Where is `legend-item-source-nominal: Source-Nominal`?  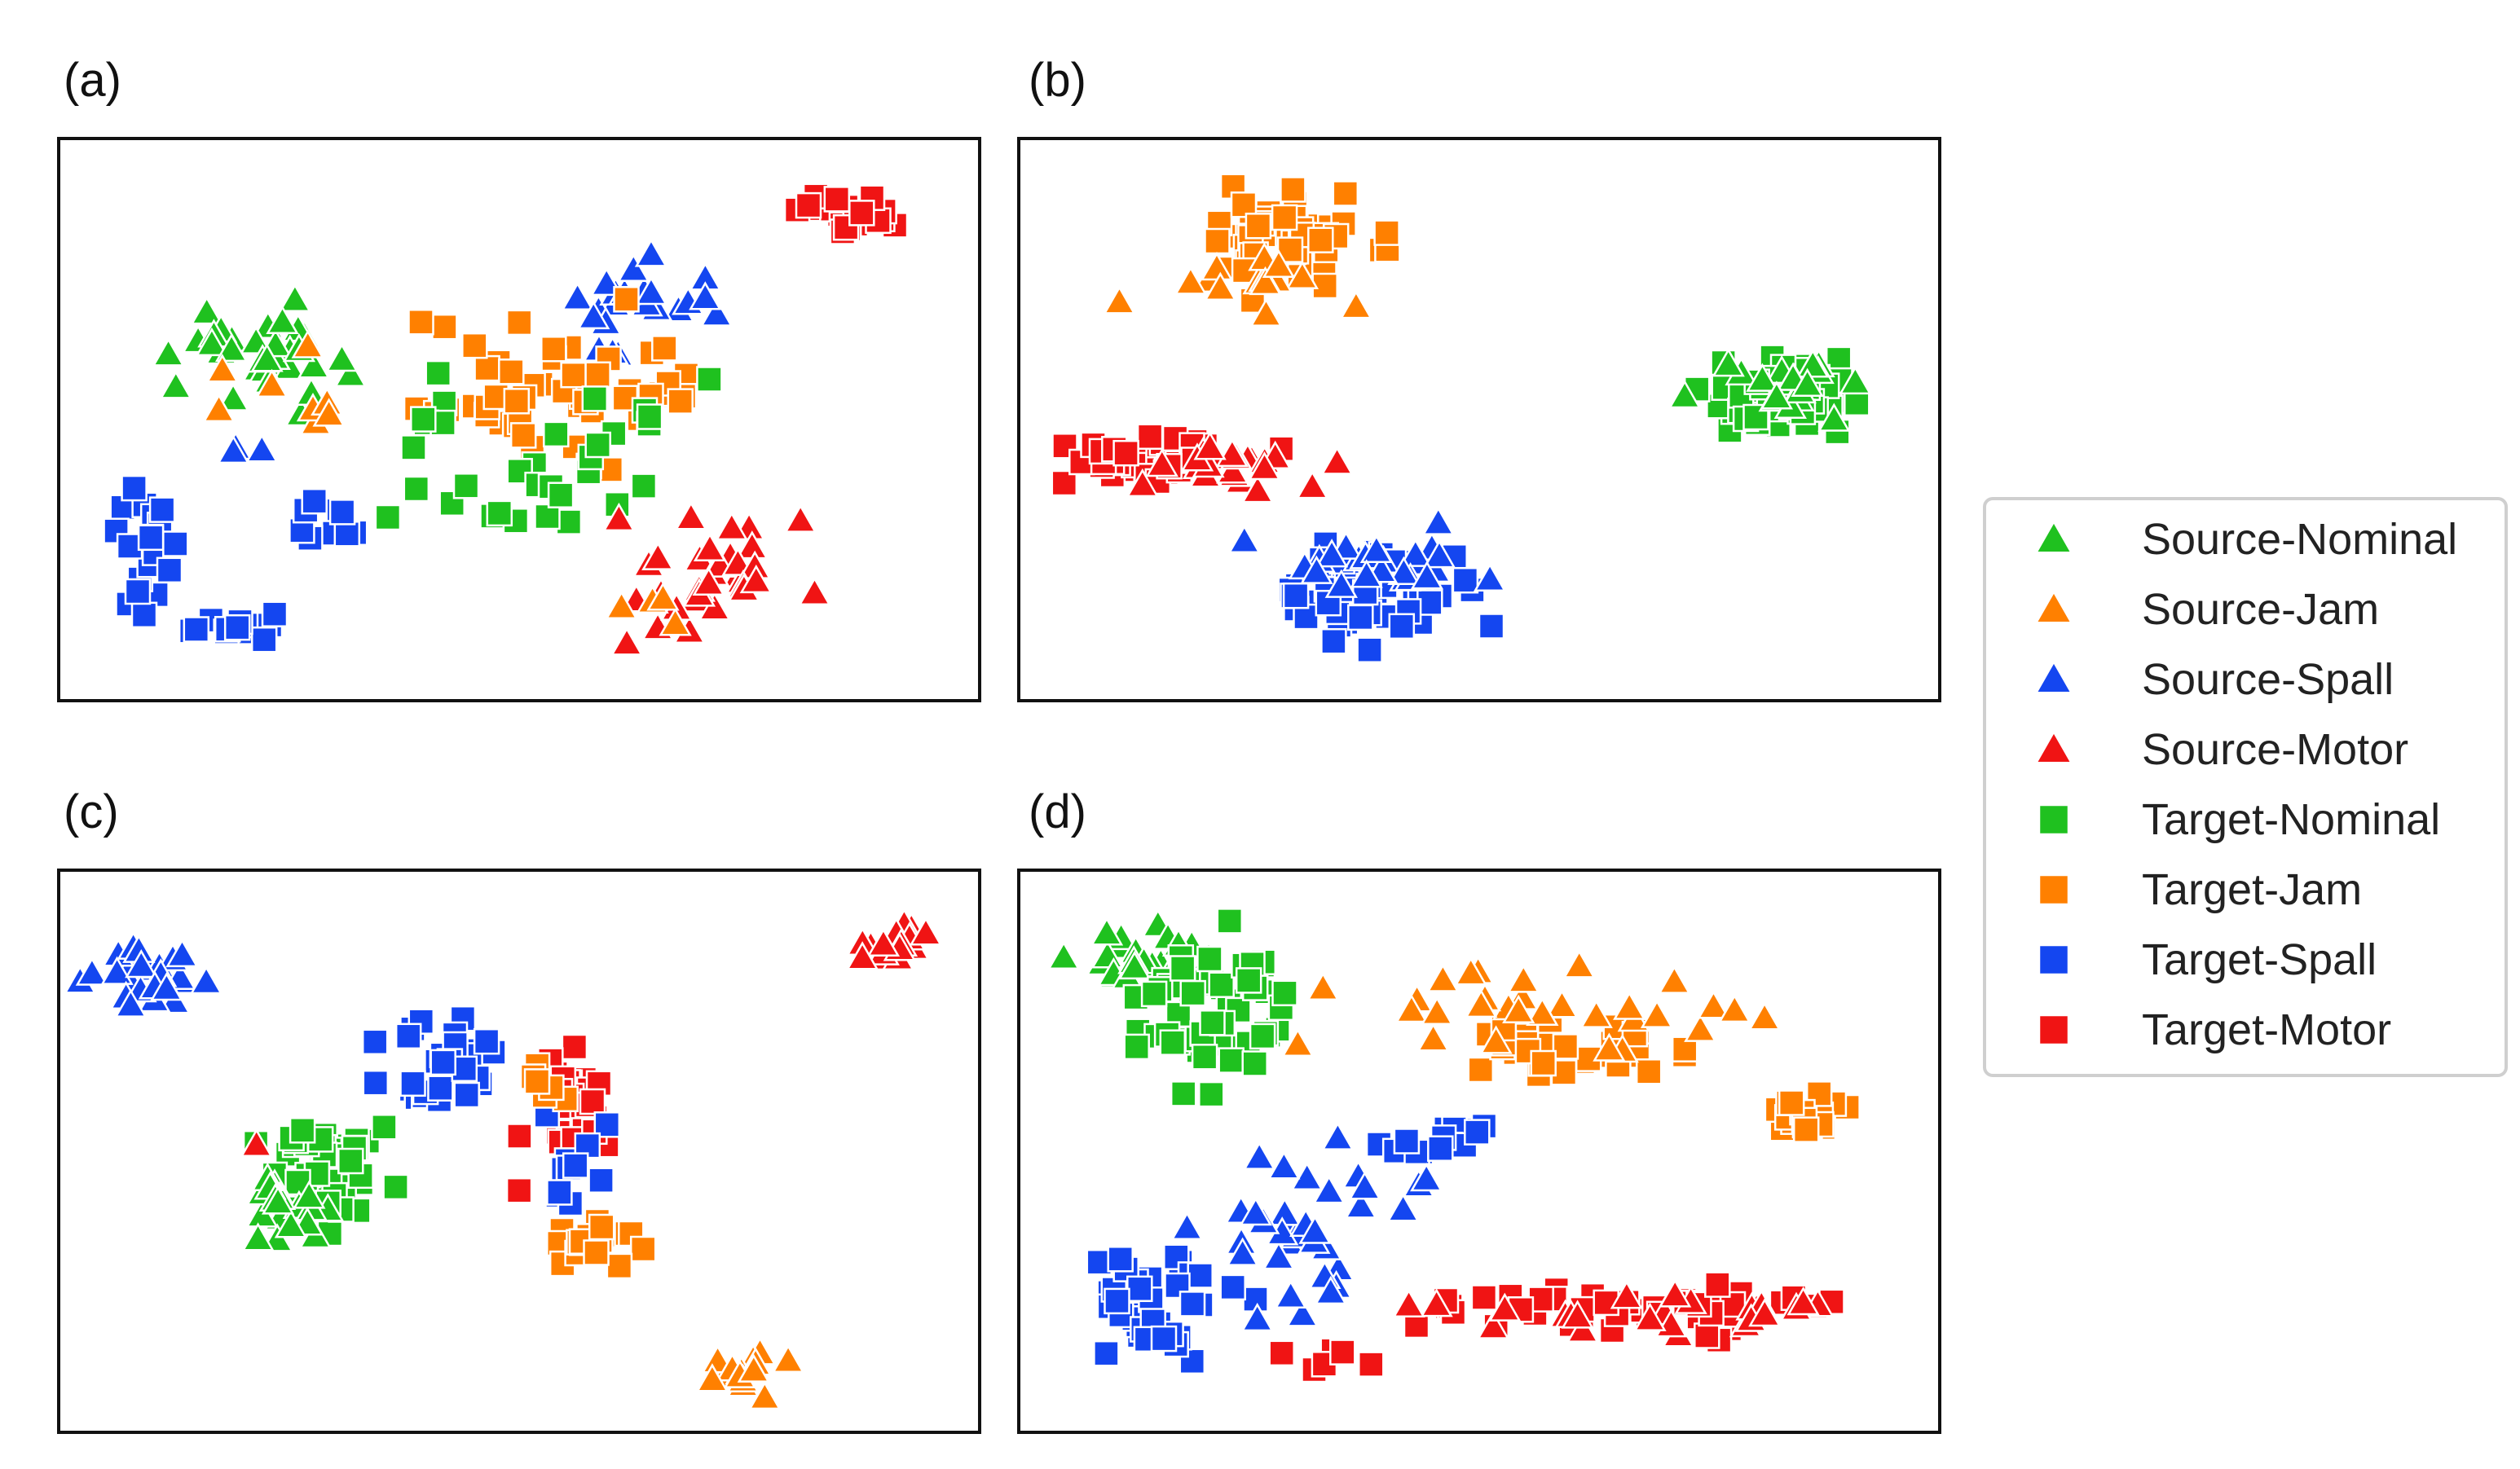
legend-item-source-nominal: Source-Nominal is located at coordinates (2246, 539).